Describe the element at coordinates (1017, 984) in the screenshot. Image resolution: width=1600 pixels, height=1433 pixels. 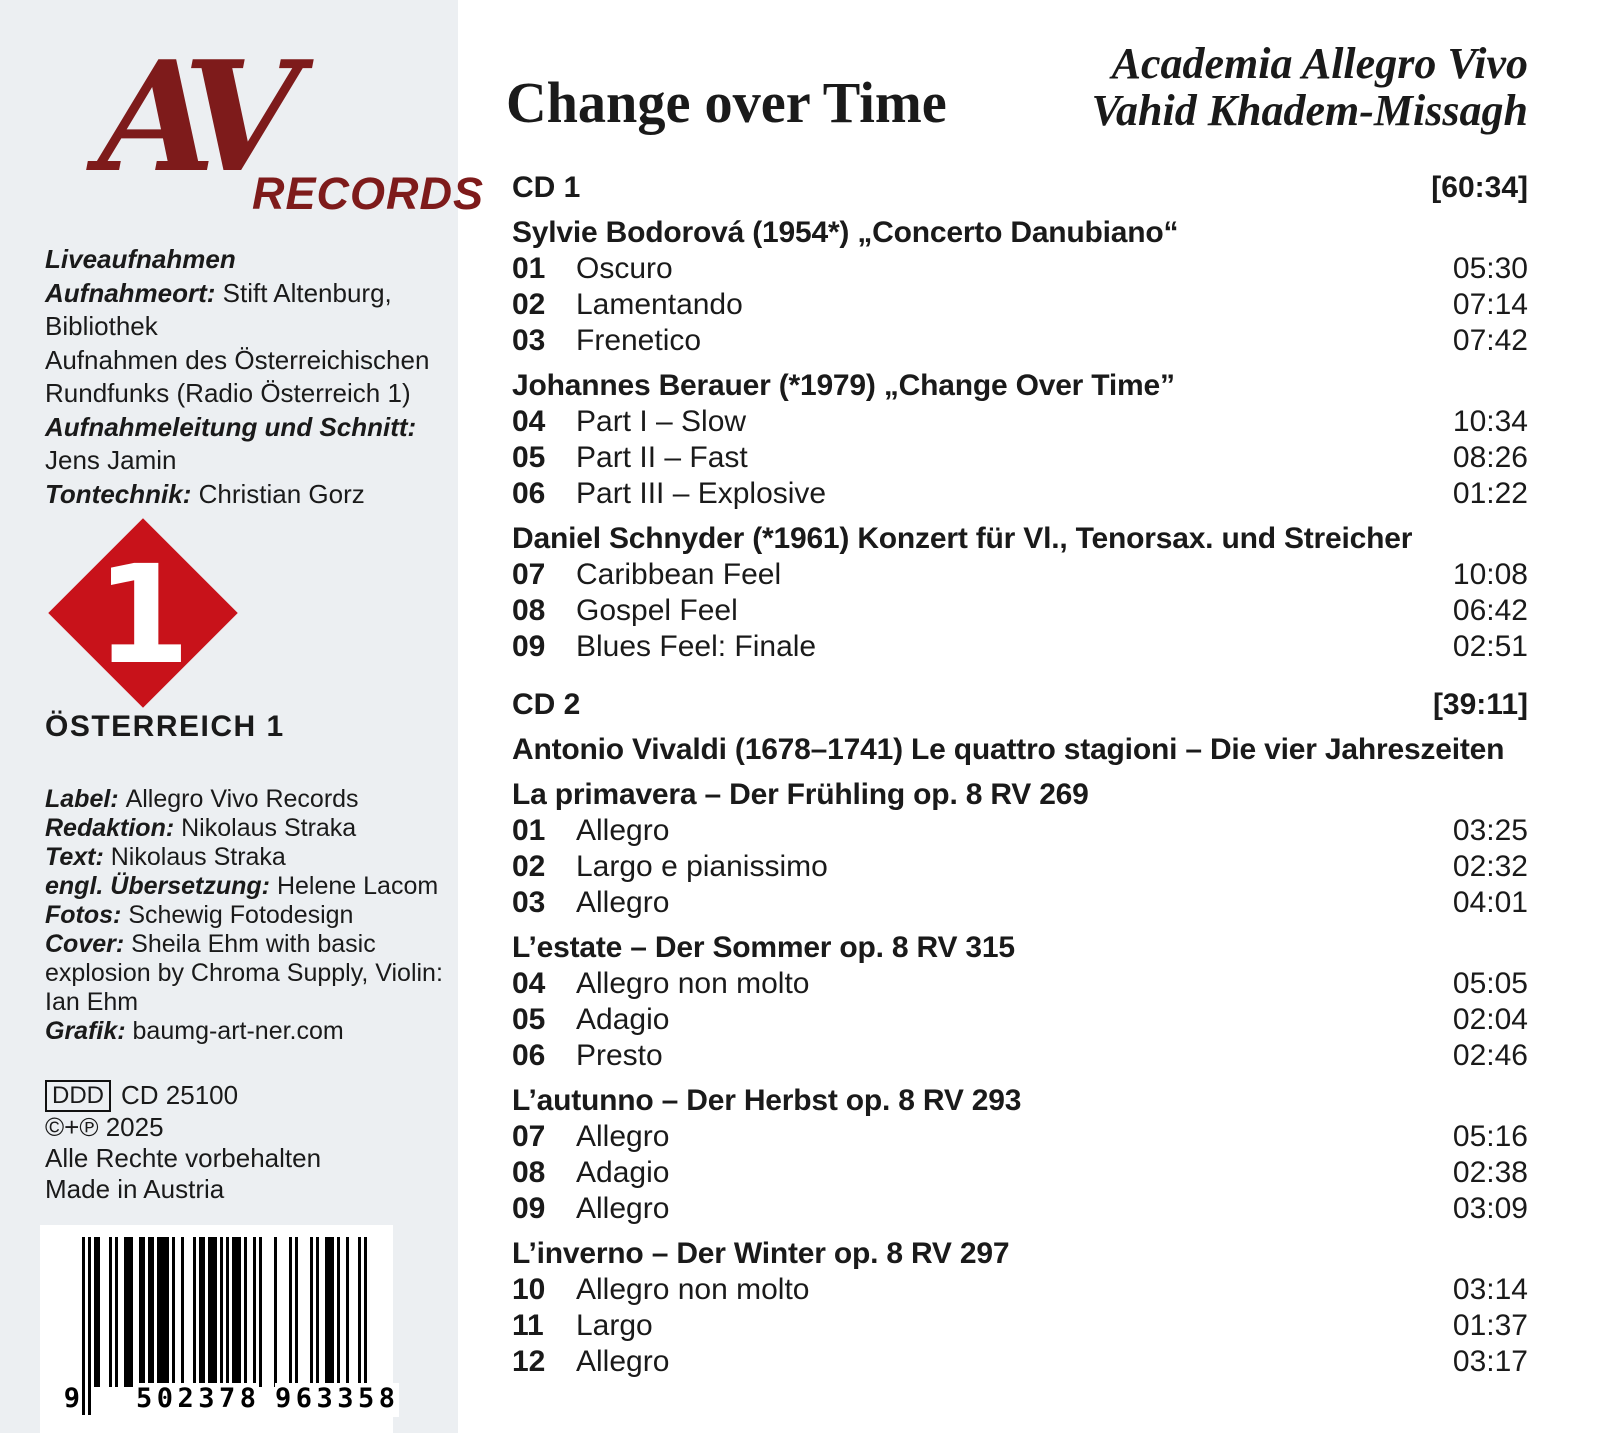
I see `track-row: 04 Allegro non molto 05:05` at that location.